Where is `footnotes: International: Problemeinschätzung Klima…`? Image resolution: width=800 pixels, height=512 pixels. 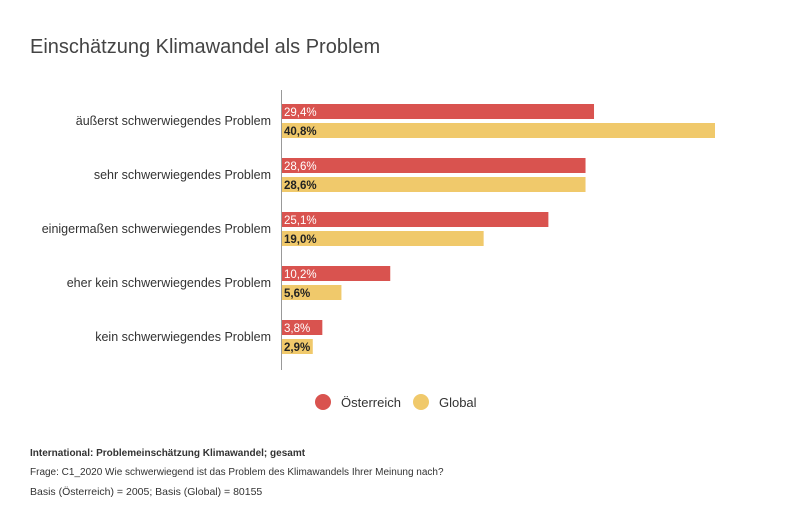 footnotes: International: Problemeinschätzung Klima… is located at coordinates (237, 473).